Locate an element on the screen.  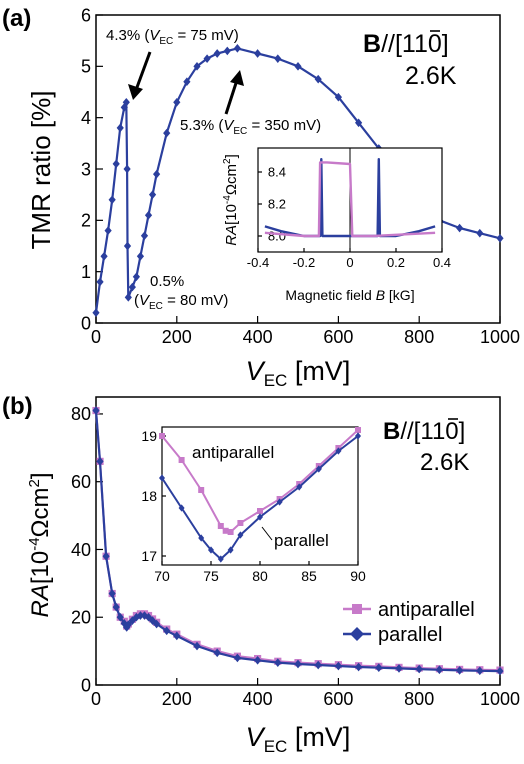
annotation-min-line1: 0.5% is located at coordinates (167, 281).